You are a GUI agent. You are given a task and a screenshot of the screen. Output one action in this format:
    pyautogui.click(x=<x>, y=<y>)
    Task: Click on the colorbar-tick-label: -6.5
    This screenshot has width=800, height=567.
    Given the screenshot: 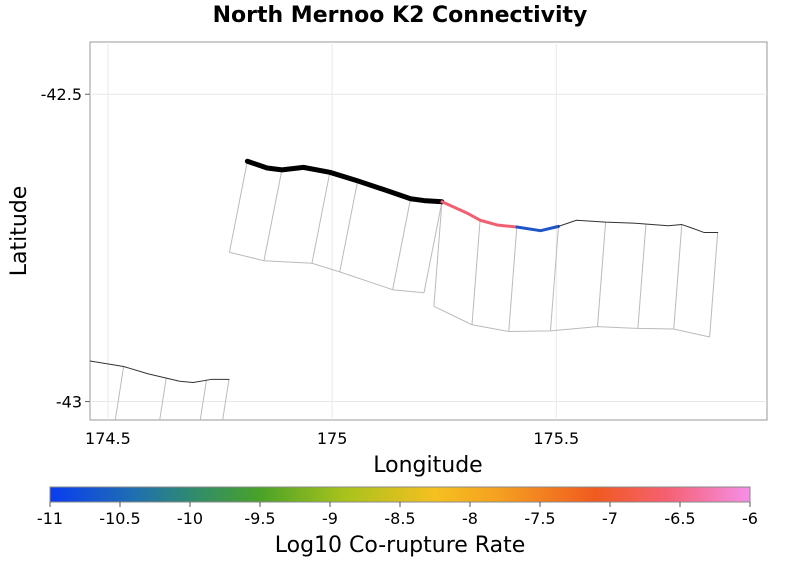 What is the action you would take?
    pyautogui.click(x=679, y=518)
    